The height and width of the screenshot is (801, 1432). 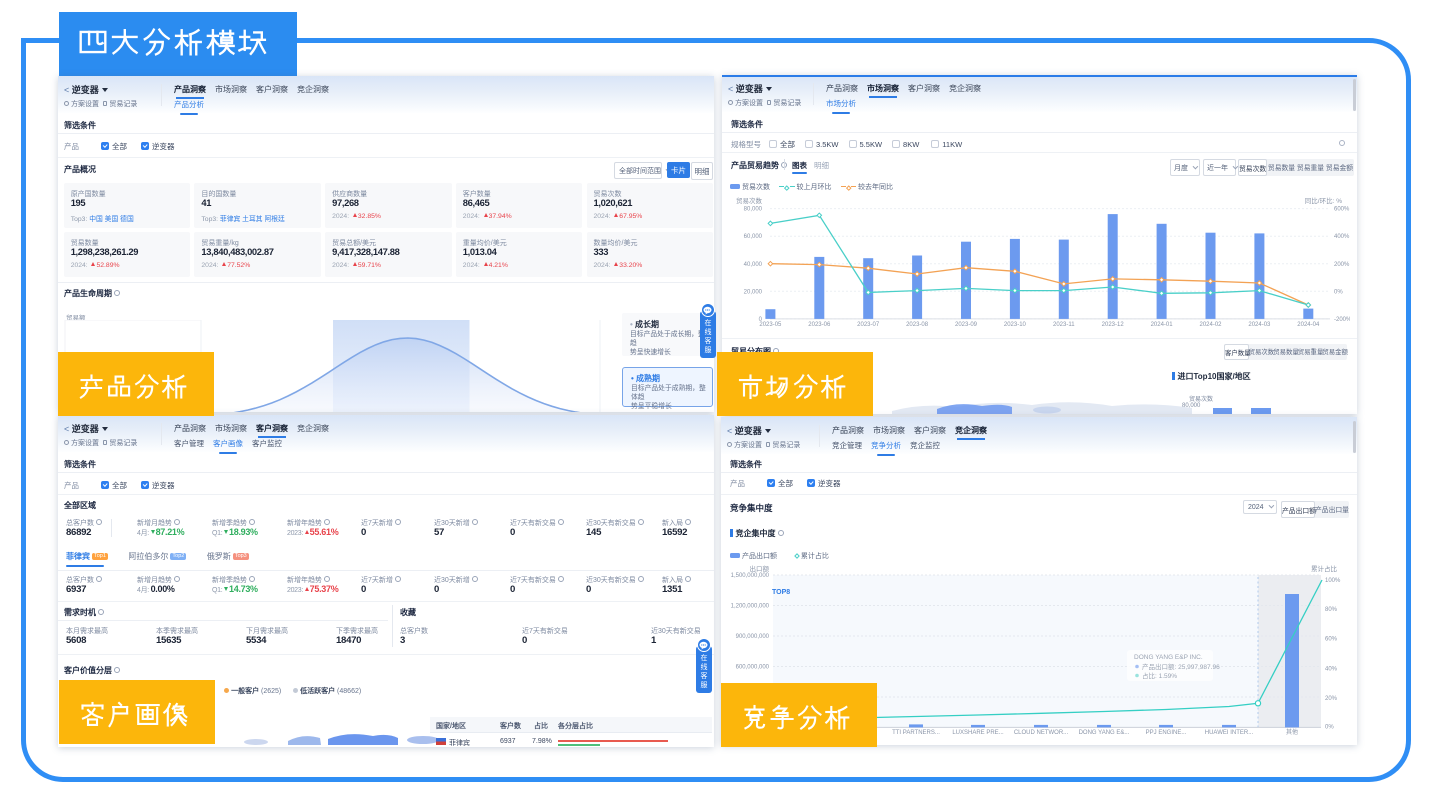 I want to click on svg-text: -200%, so click(x=1342, y=320).